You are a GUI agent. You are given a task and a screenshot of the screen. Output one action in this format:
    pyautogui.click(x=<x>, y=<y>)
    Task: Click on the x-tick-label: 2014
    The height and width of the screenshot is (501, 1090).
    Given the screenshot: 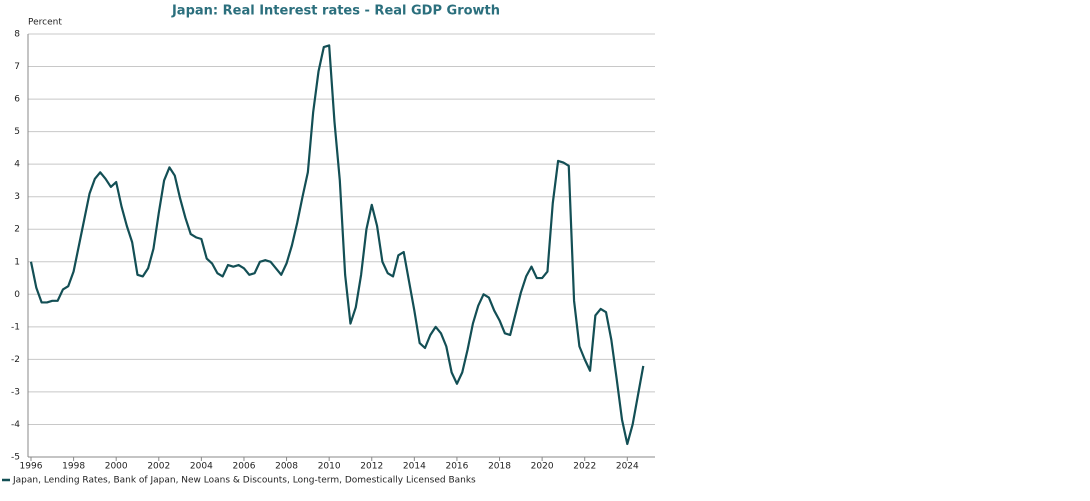 What is the action you would take?
    pyautogui.click(x=414, y=467)
    